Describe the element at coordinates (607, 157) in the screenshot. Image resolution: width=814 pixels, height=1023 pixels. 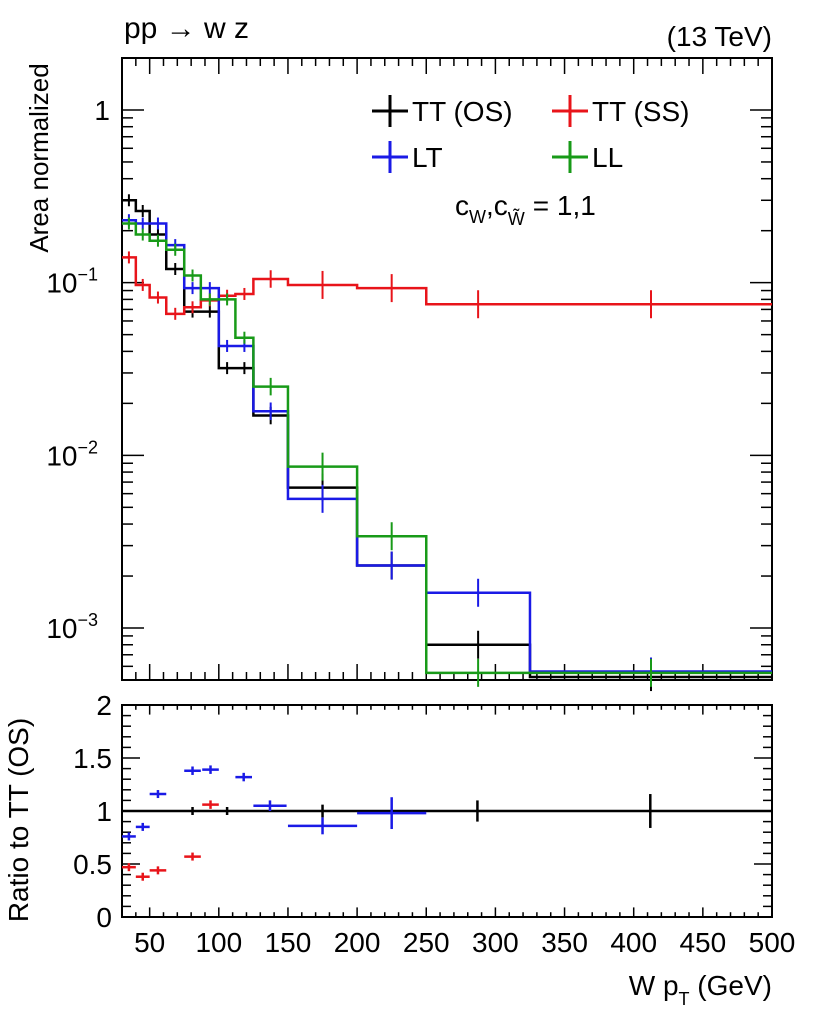
I see `legend-label: LL` at that location.